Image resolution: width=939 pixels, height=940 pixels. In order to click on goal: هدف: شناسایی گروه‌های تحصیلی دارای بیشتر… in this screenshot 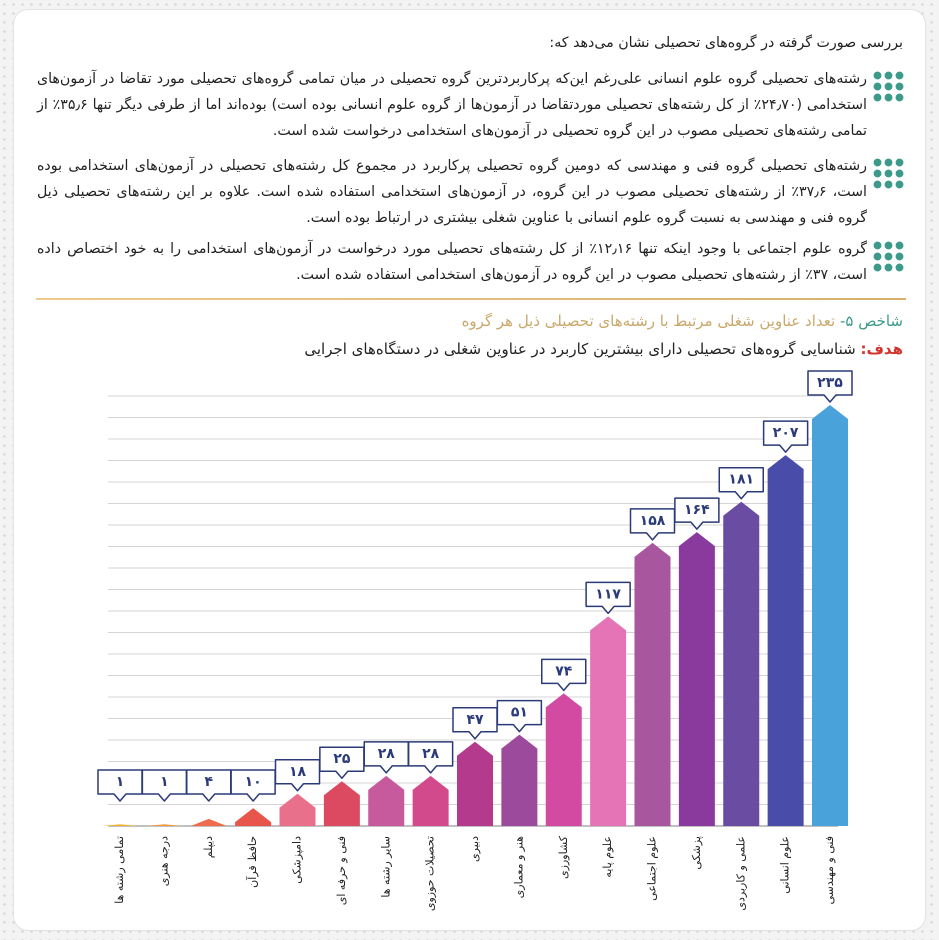, I will do `click(603, 349)`.